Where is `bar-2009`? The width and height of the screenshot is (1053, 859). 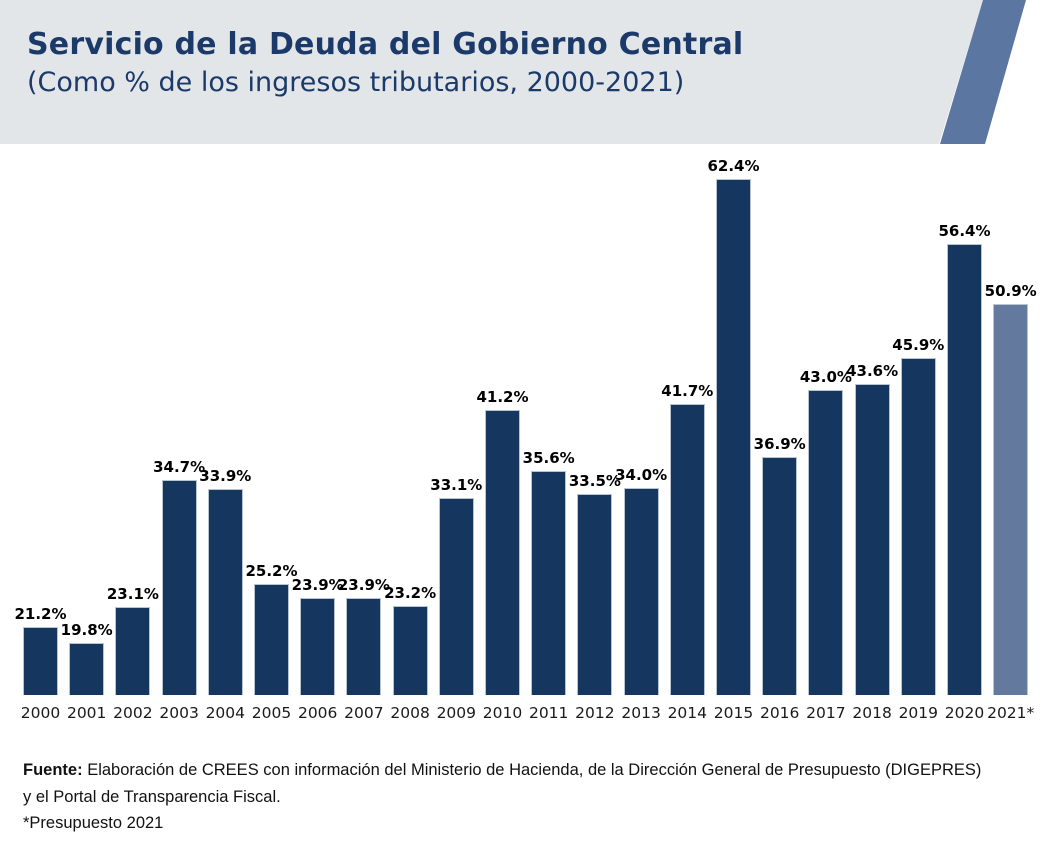
bar-2009 is located at coordinates (456, 596).